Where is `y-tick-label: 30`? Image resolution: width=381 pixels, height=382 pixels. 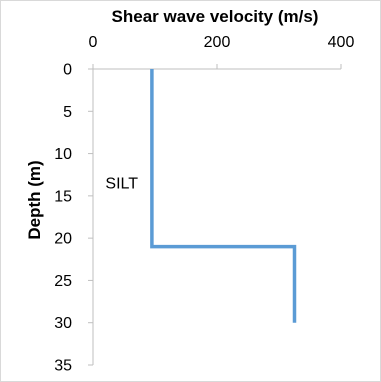 y-tick-label: 30 is located at coordinates (63, 323).